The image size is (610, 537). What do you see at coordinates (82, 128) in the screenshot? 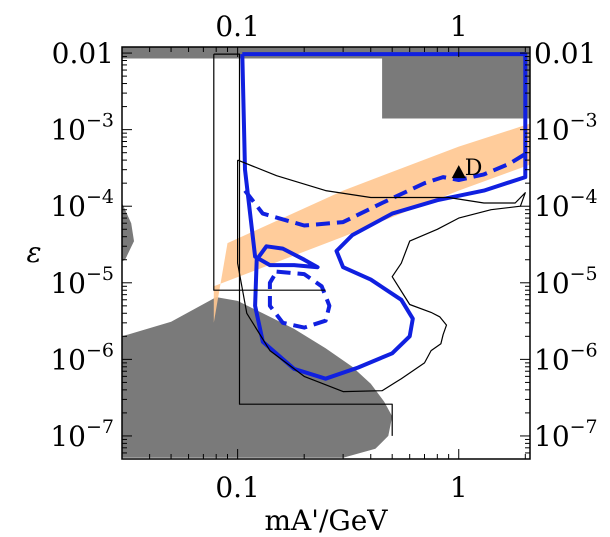
I see `y-tick-label-left: 10⁻³` at bounding box center [82, 128].